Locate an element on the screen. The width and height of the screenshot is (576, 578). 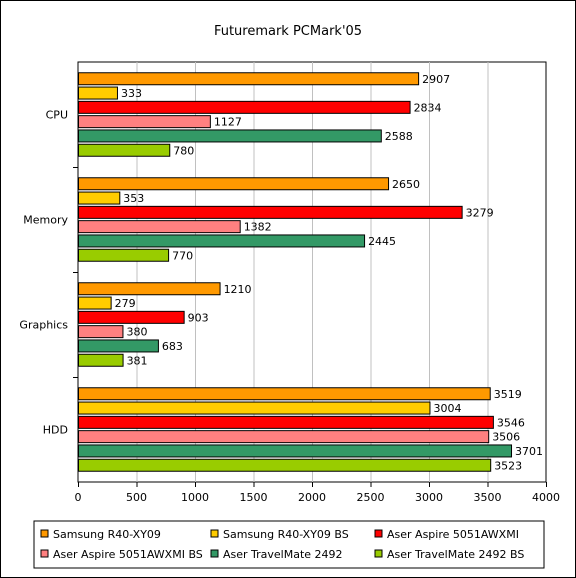
legend-label: Aser TravelMate 2492 BS is located at coordinates (455, 554).